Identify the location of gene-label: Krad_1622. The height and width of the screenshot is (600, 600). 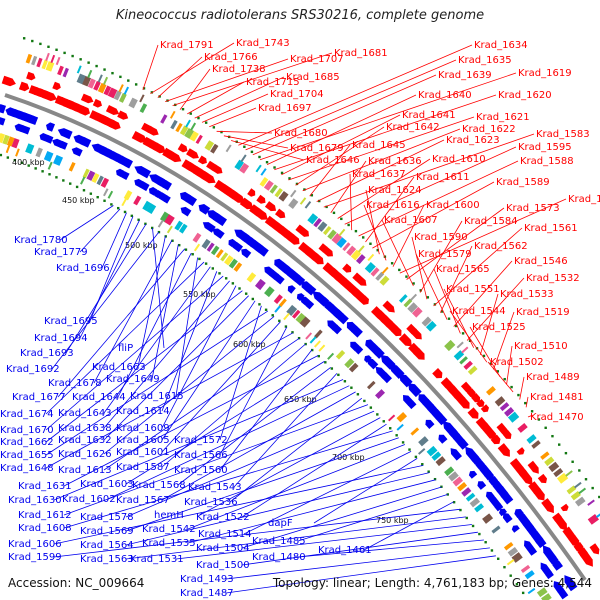
(489, 129).